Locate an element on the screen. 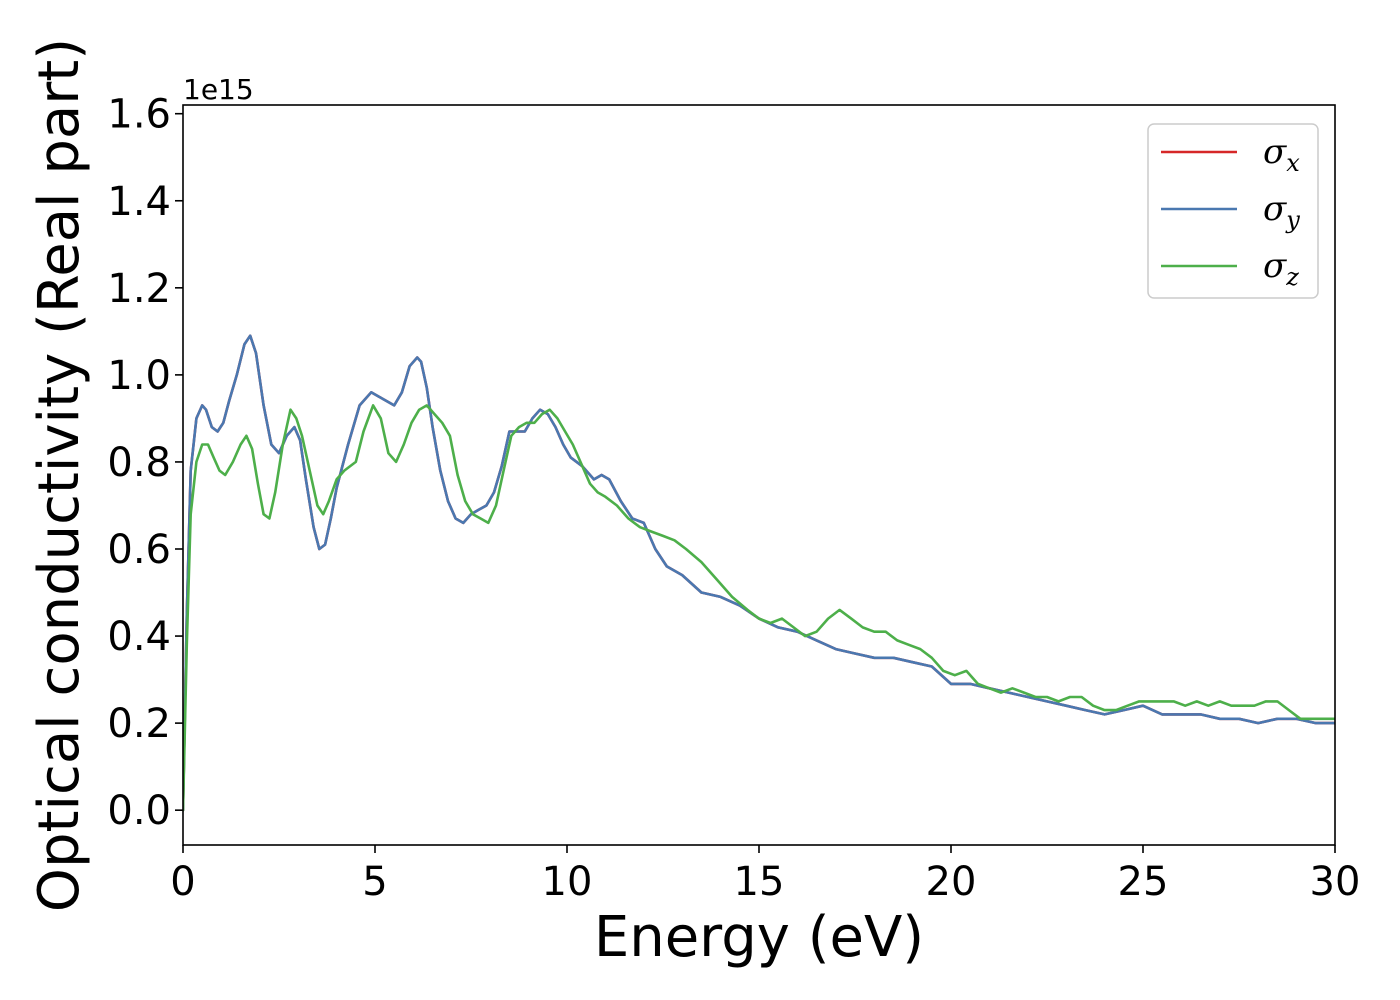 The image size is (1400, 1000). x-tick-label: 5 is located at coordinates (374, 882).